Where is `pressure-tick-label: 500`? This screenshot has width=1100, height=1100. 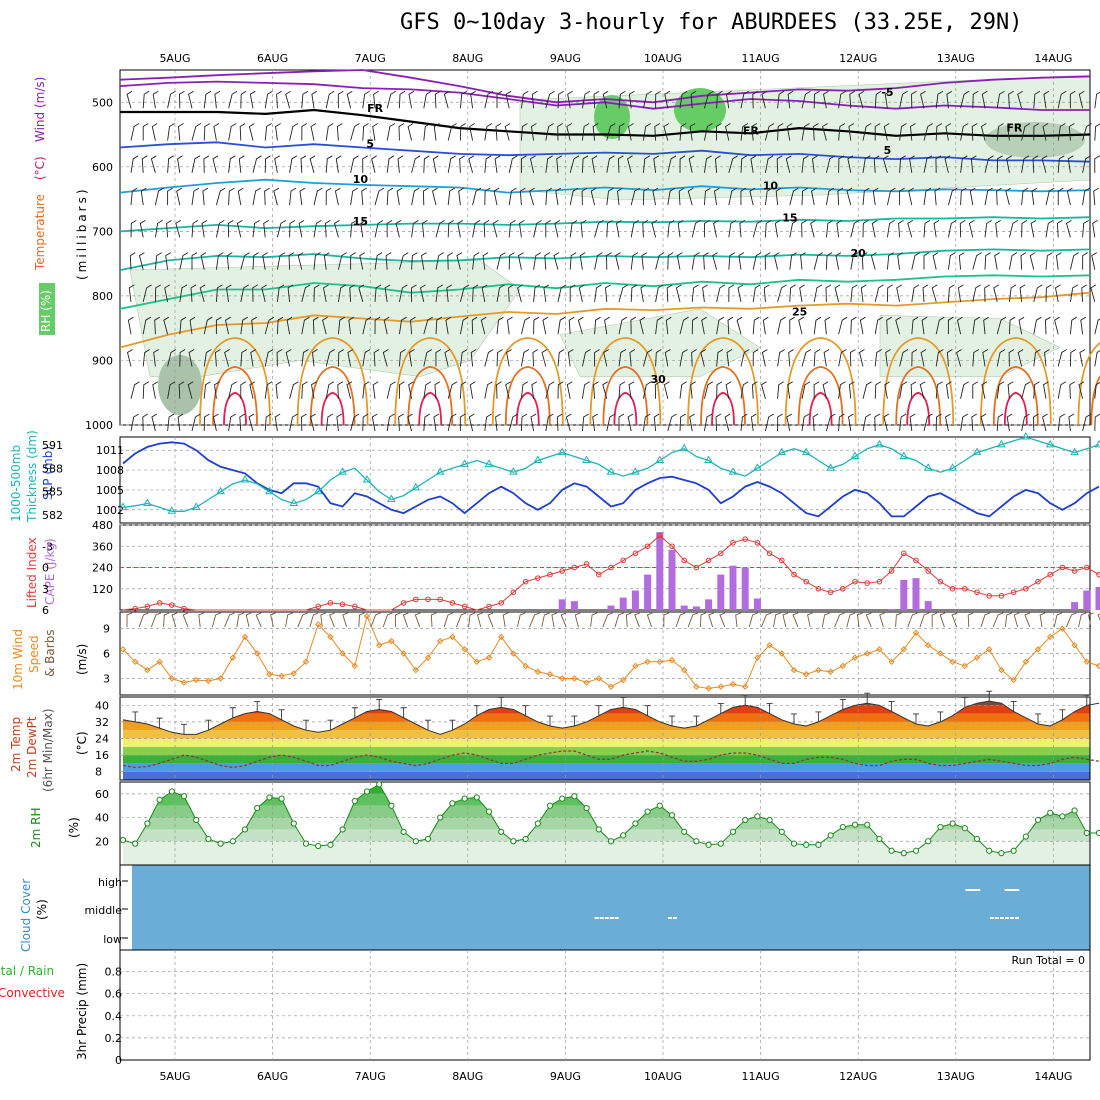 pressure-tick-label: 500 is located at coordinates (102, 102).